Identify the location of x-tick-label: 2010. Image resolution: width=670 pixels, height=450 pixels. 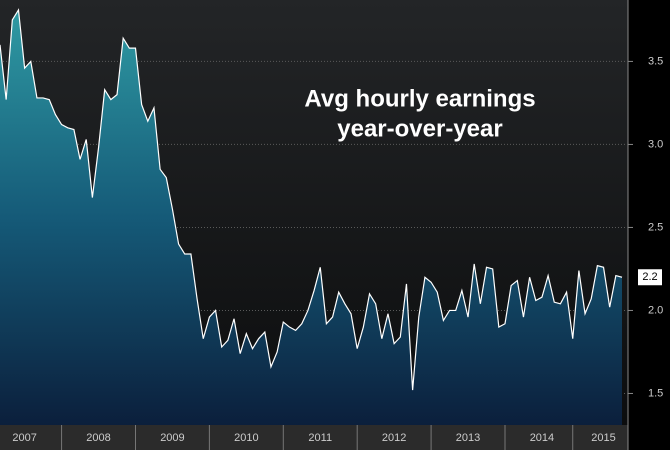
(246, 438).